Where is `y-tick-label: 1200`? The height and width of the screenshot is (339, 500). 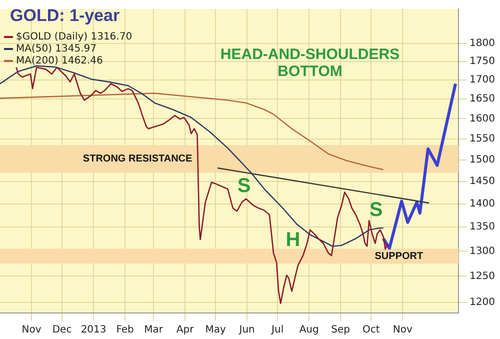 y-tick-label: 1200 is located at coordinates (483, 302).